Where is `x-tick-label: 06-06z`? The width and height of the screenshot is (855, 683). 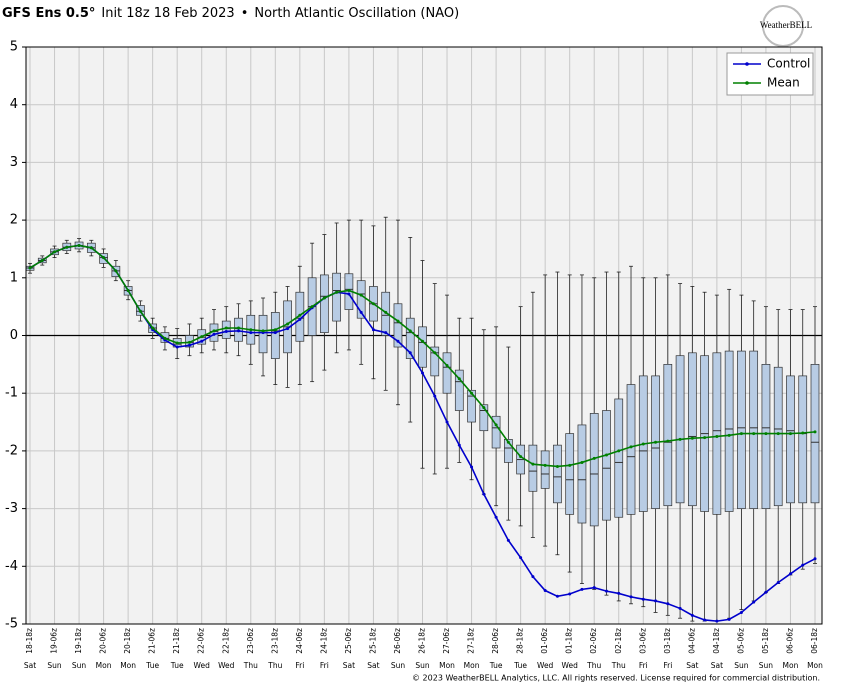 x-tick-label: 06-06z is located at coordinates (789, 641).